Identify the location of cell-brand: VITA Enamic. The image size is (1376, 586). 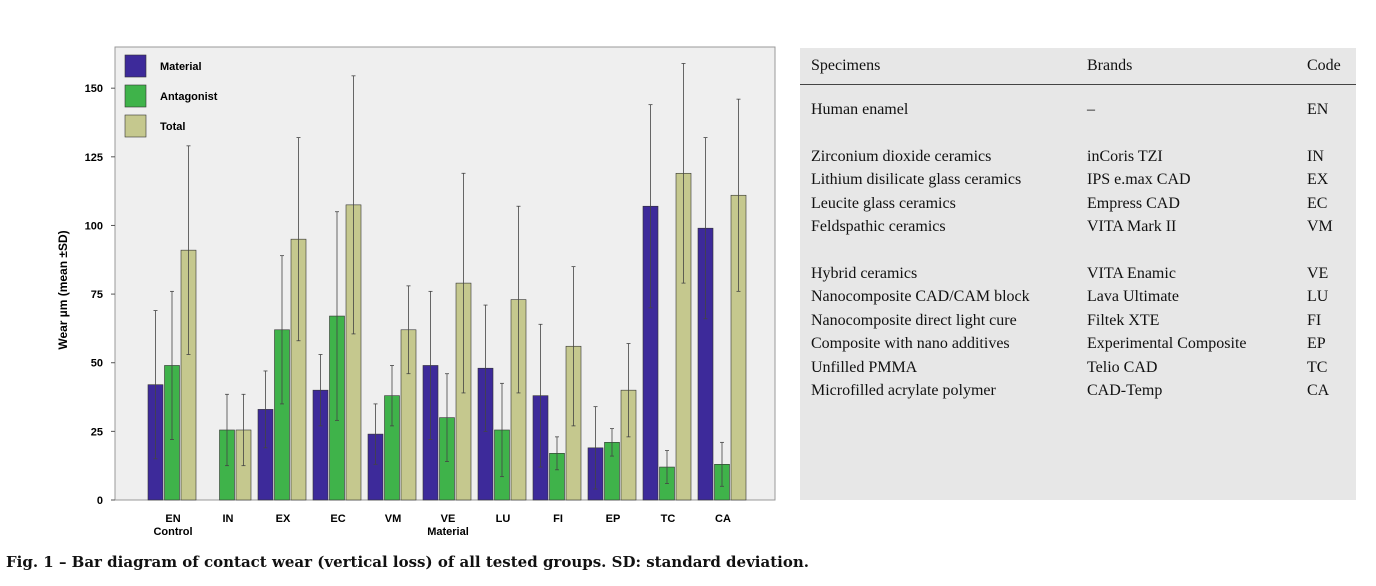
(1131, 273).